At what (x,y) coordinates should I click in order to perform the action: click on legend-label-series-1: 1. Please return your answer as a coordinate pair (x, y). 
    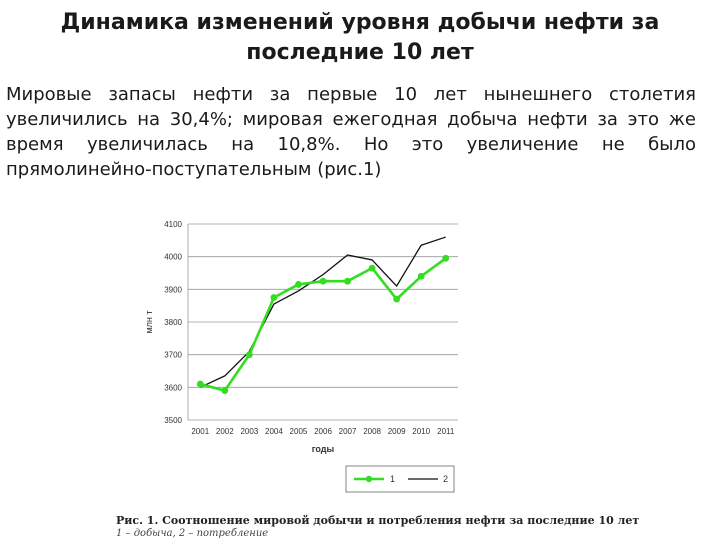
    Looking at the image, I should click on (392, 479).